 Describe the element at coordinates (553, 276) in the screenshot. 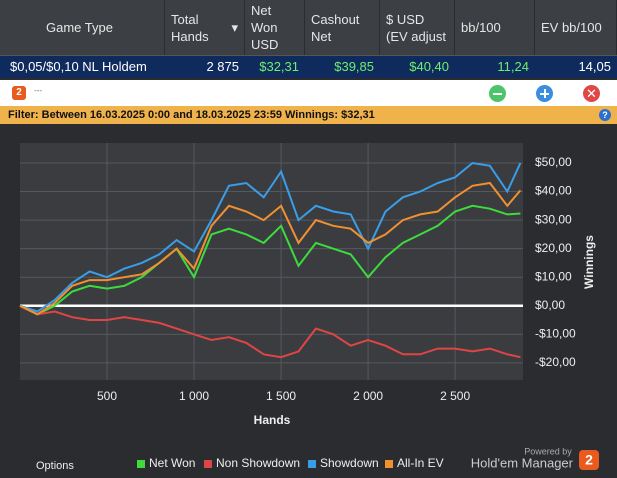

I see `y-tick-label: $10,00` at that location.